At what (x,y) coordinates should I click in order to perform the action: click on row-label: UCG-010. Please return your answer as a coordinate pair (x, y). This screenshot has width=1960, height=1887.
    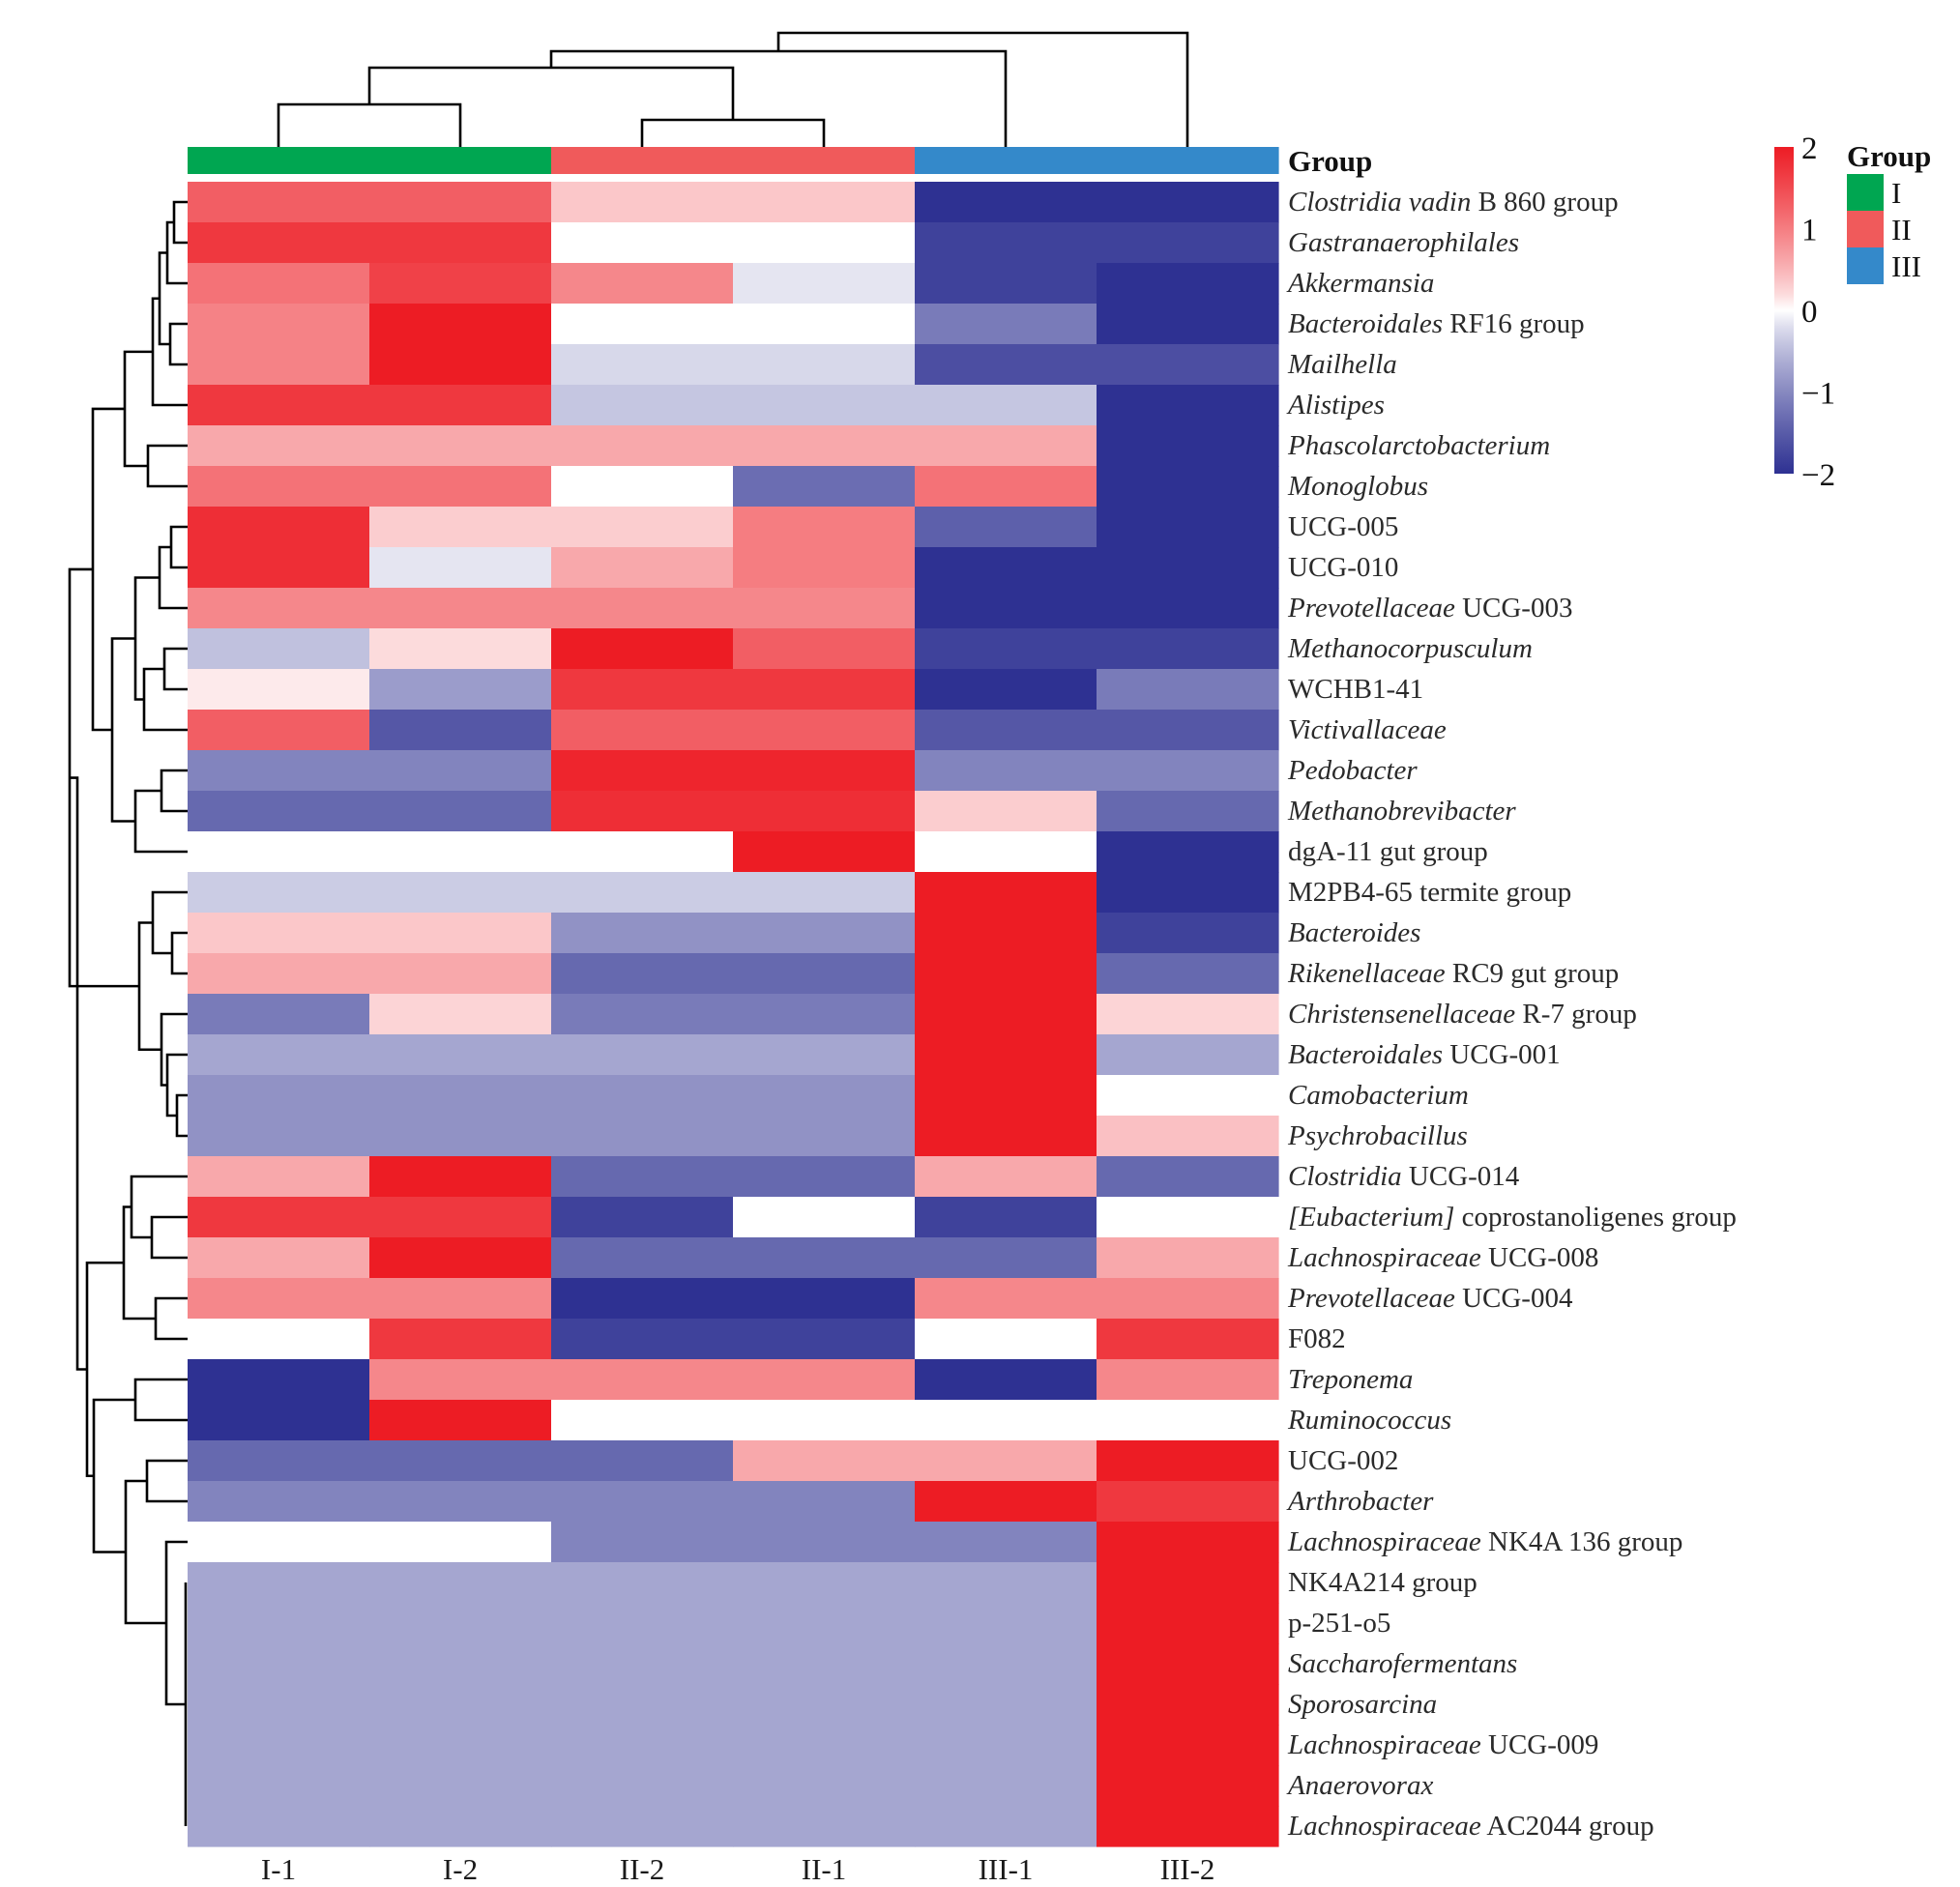
    Looking at the image, I should click on (1343, 567).